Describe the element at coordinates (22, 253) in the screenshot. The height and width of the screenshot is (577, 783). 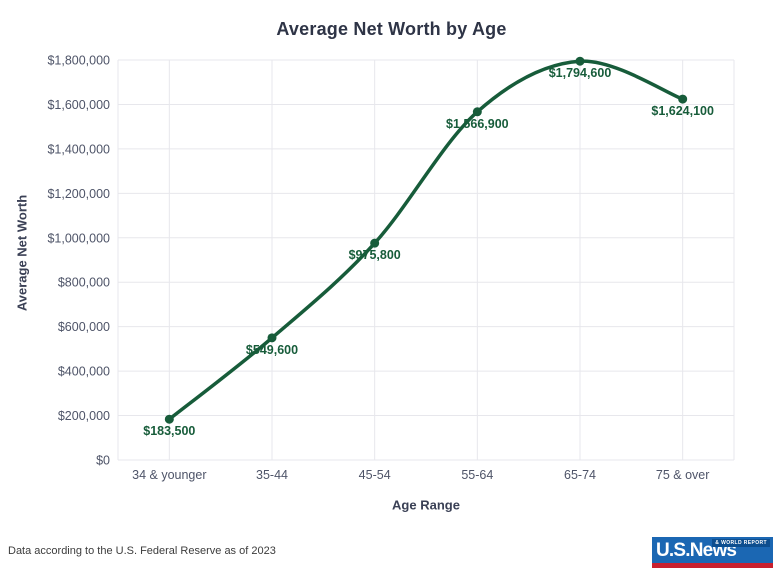
I see `y-axis-title: Average Net Worth` at that location.